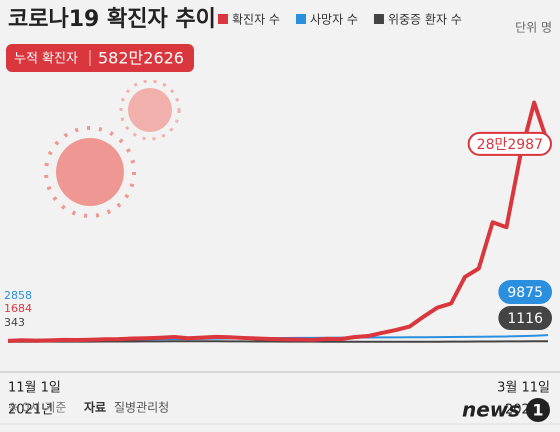 This screenshot has width=560, height=432. Describe the element at coordinates (491, 410) in the screenshot. I see `logo: news` at that location.